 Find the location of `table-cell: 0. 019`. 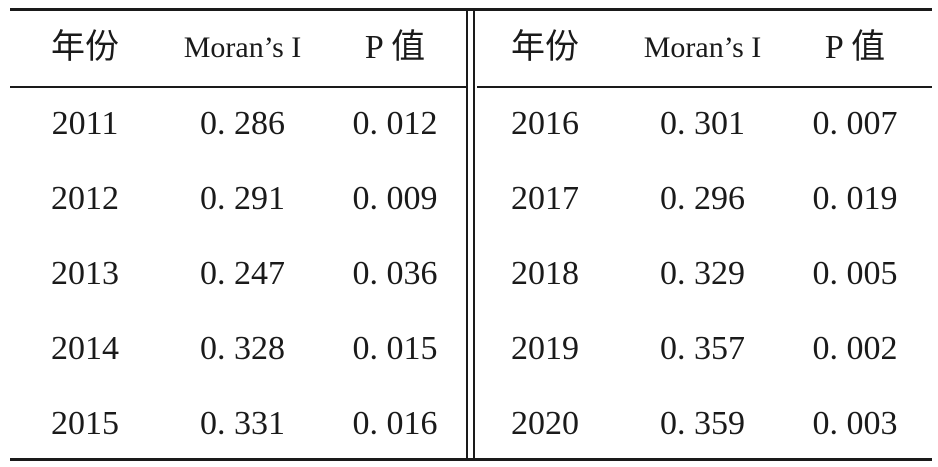

table-cell: 0. 019 is located at coordinates (855, 198).